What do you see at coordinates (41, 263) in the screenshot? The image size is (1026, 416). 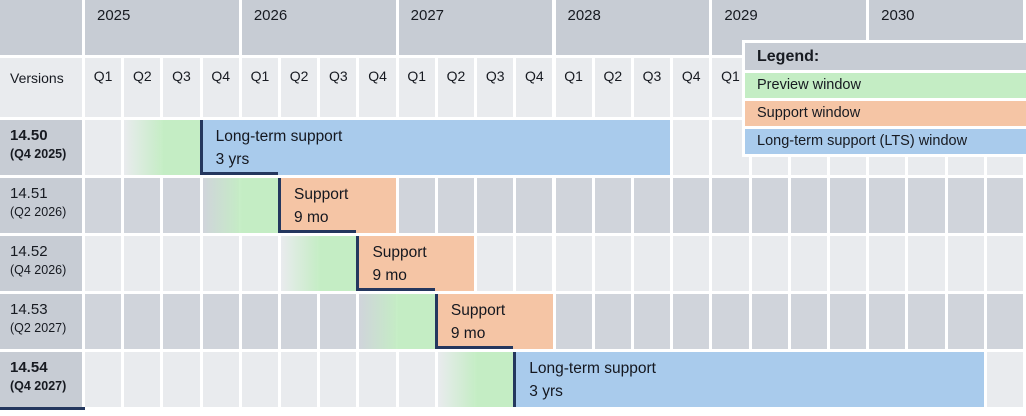 I see `version-label-cell: 14.52 (Q4 2026)` at bounding box center [41, 263].